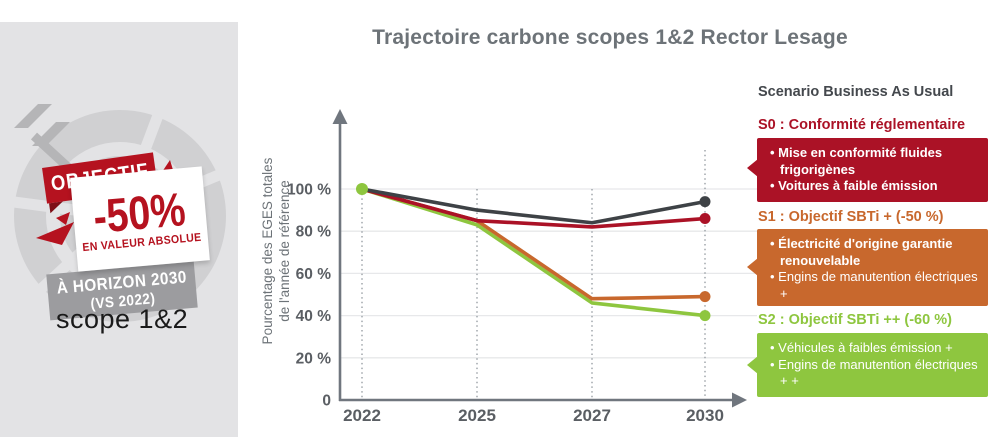  I want to click on svg-text: 2027, so click(592, 415).